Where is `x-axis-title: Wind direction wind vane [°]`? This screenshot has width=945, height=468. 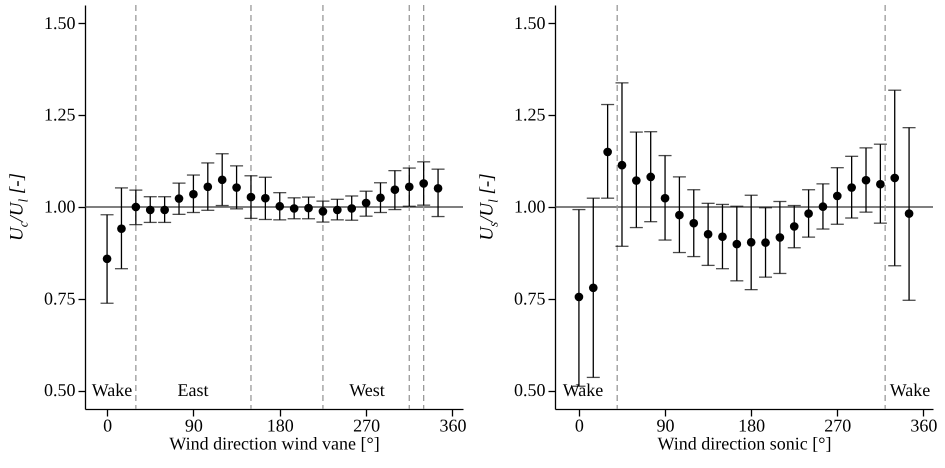 x-axis-title: Wind direction wind vane [°] is located at coordinates (274, 444).